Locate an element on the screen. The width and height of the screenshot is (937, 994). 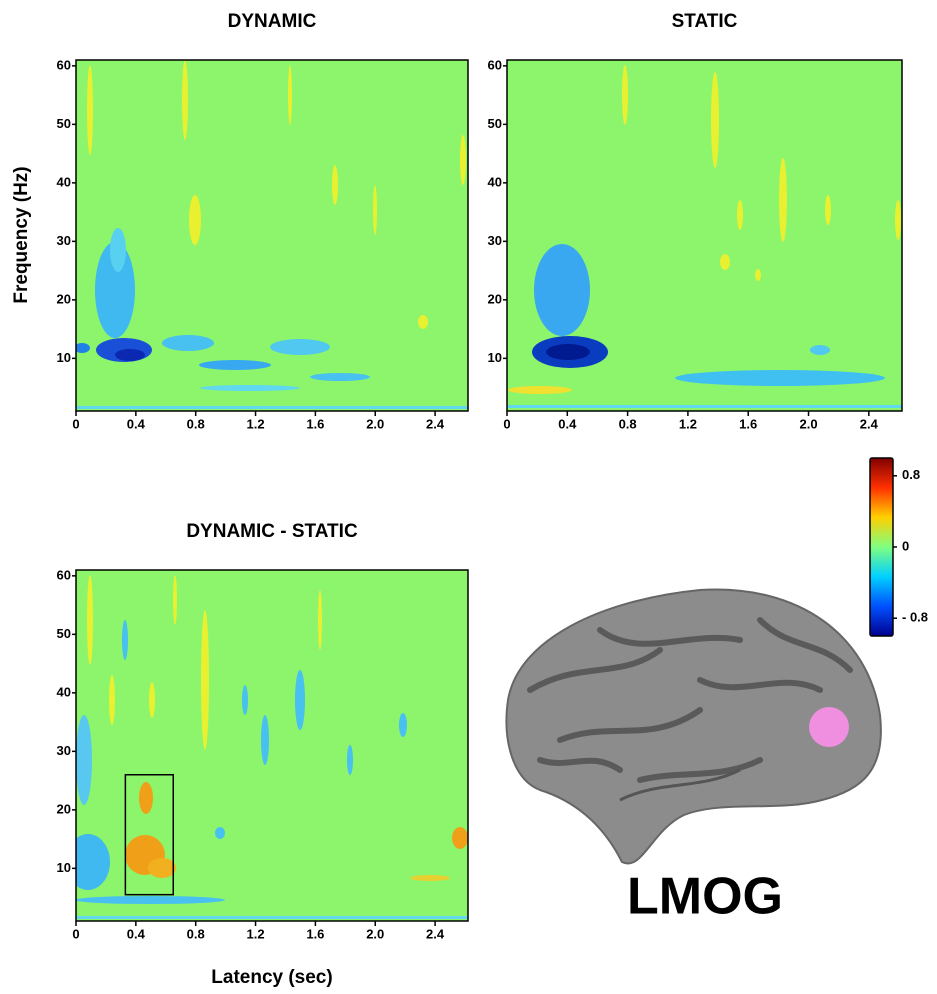
colorbar-tick-label: - 0.8 is located at coordinates (915, 617).